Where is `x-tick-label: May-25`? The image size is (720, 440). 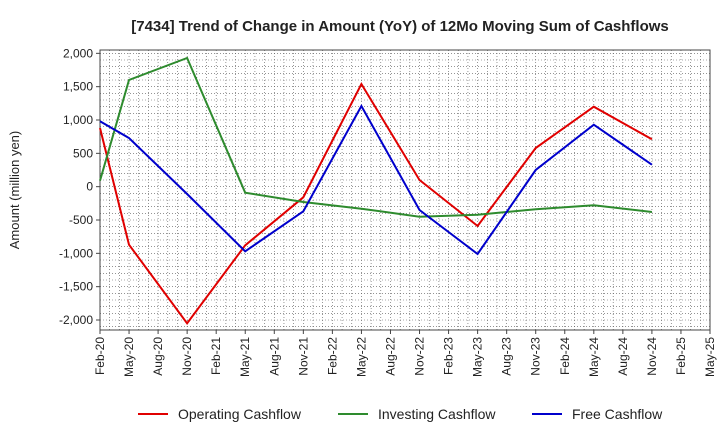 x-tick-label: May-25 is located at coordinates (710, 357).